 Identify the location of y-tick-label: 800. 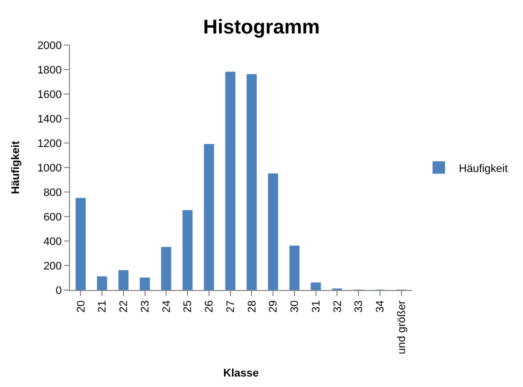
(52, 192).